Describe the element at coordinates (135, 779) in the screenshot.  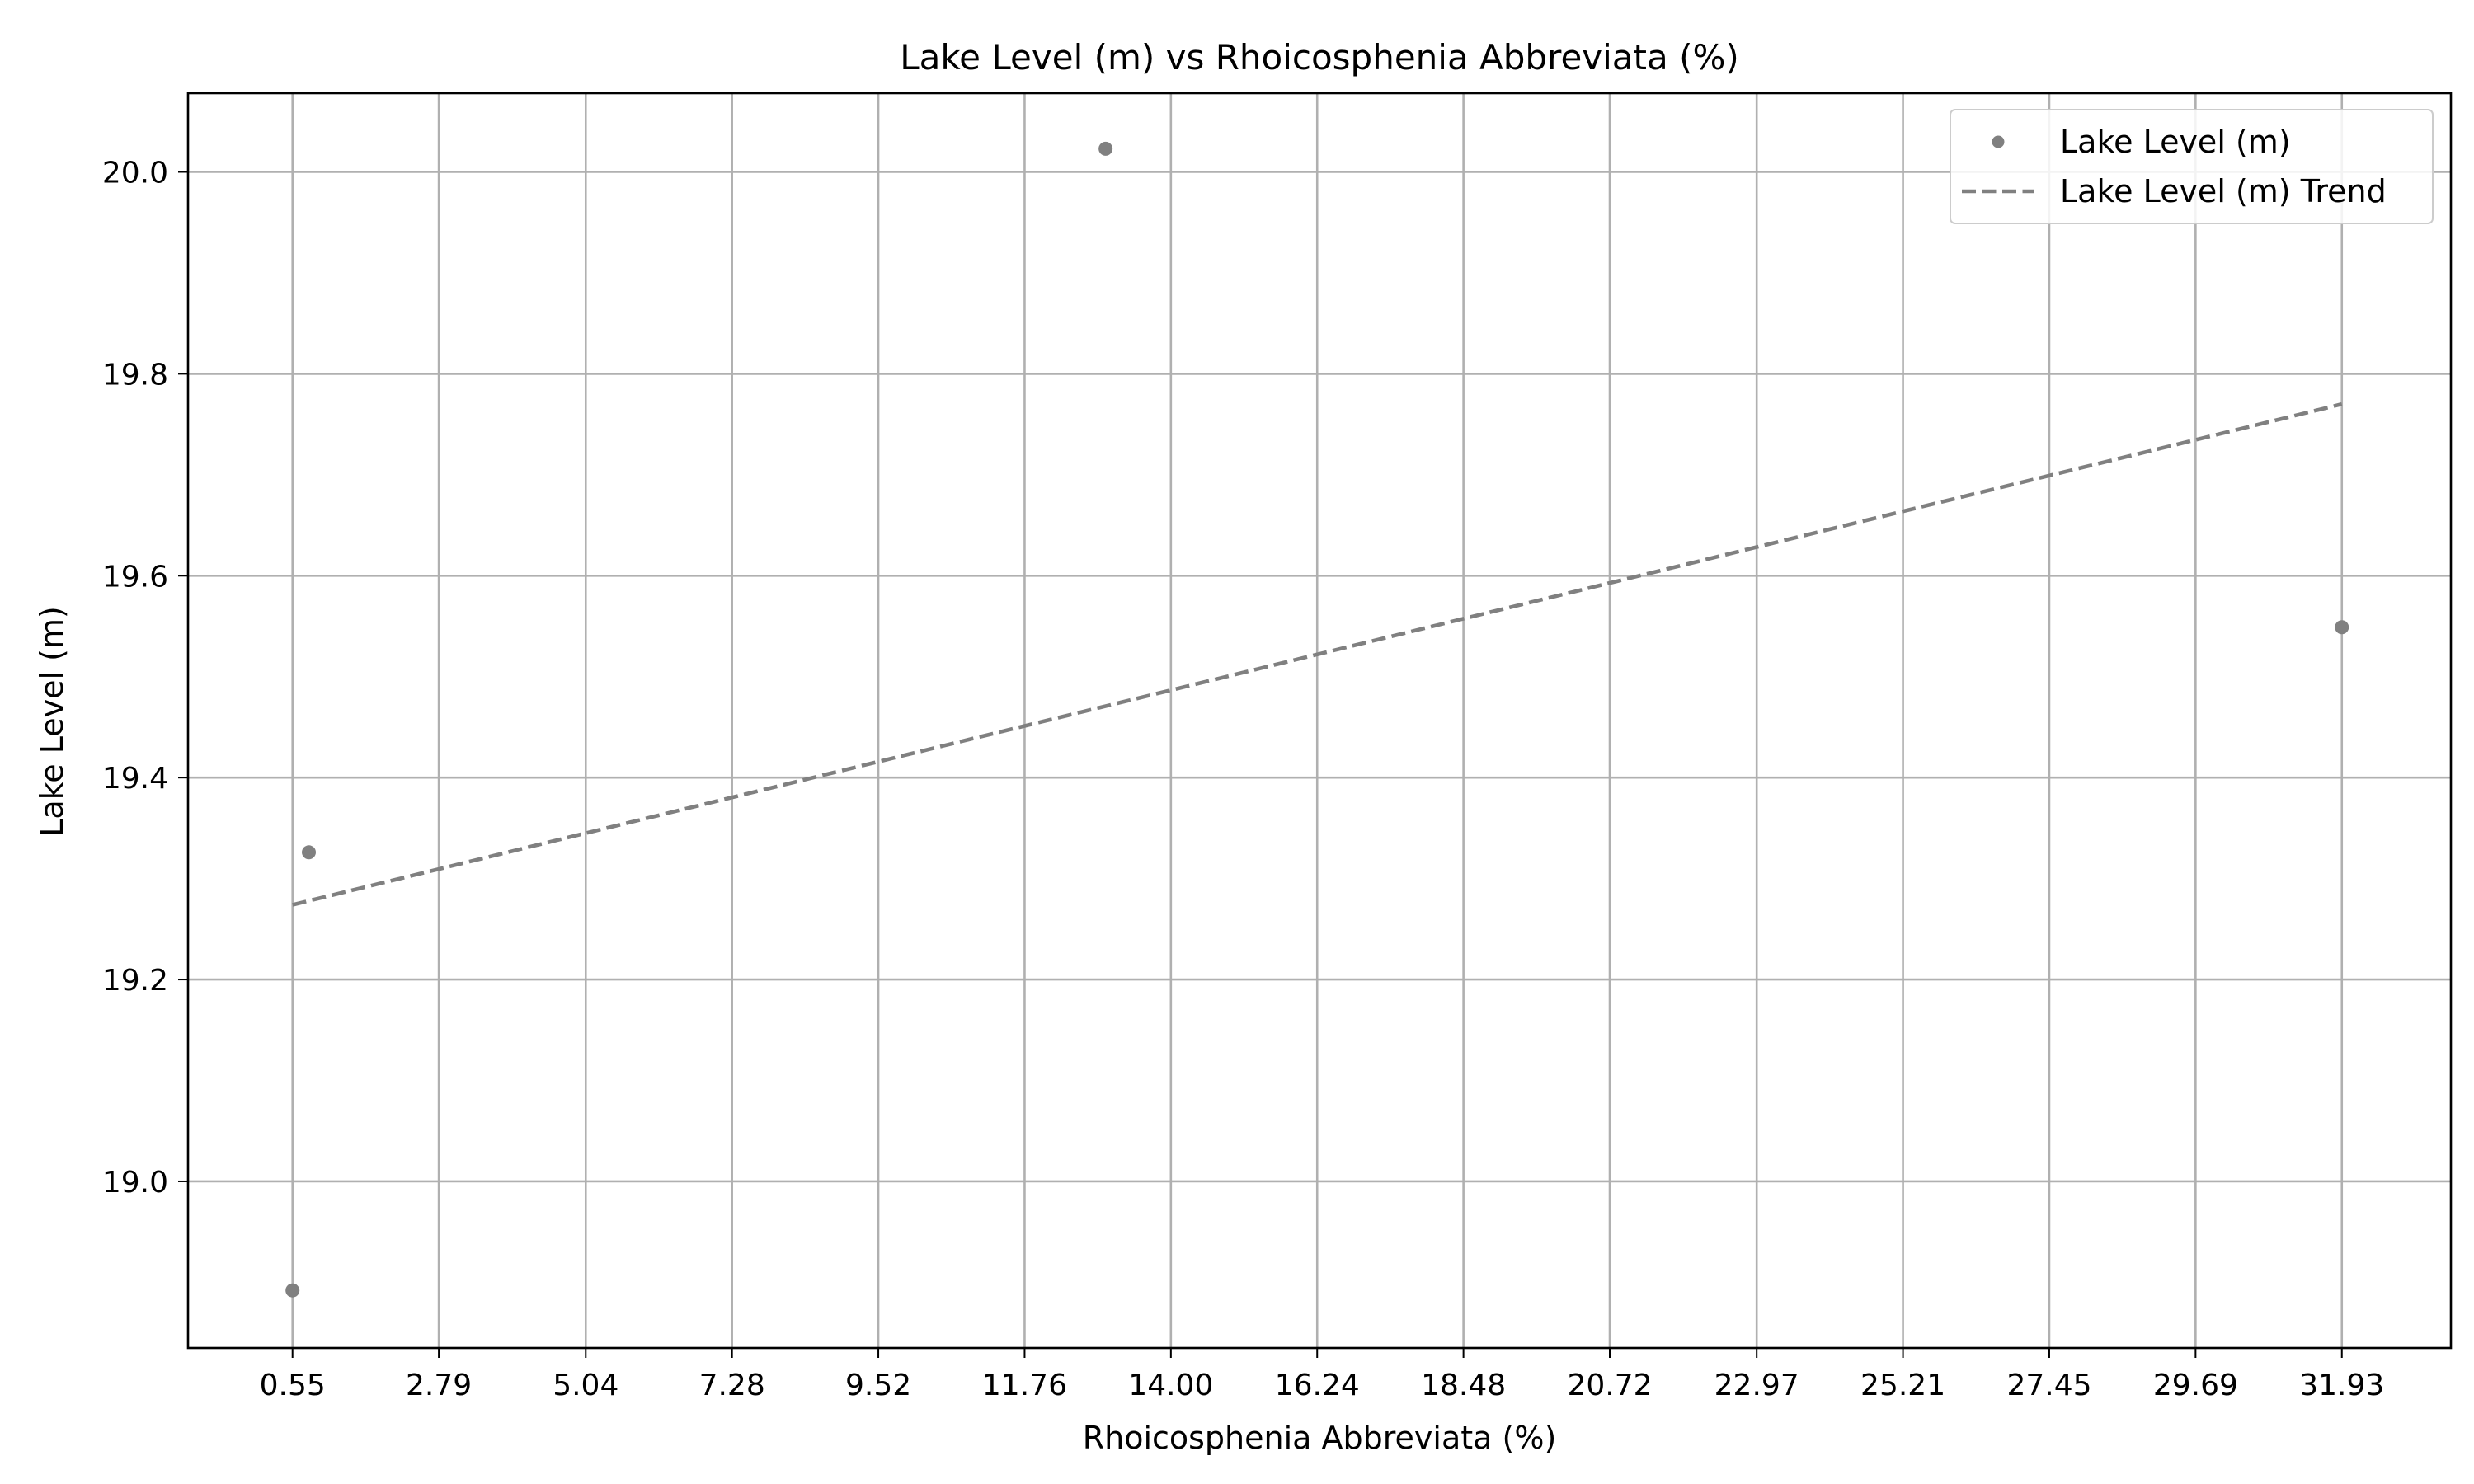
I see `y-tick-label: 19.4` at that location.